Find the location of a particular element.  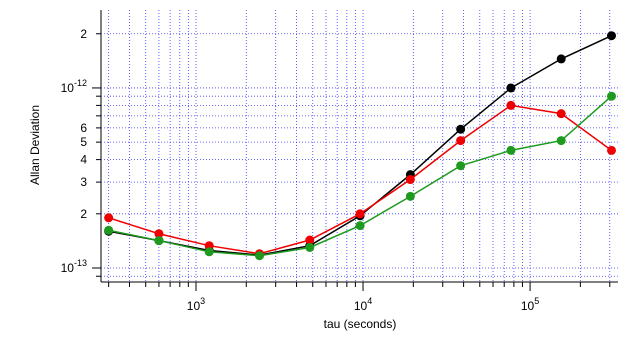

tick-label-base: 4 is located at coordinates (83, 160).